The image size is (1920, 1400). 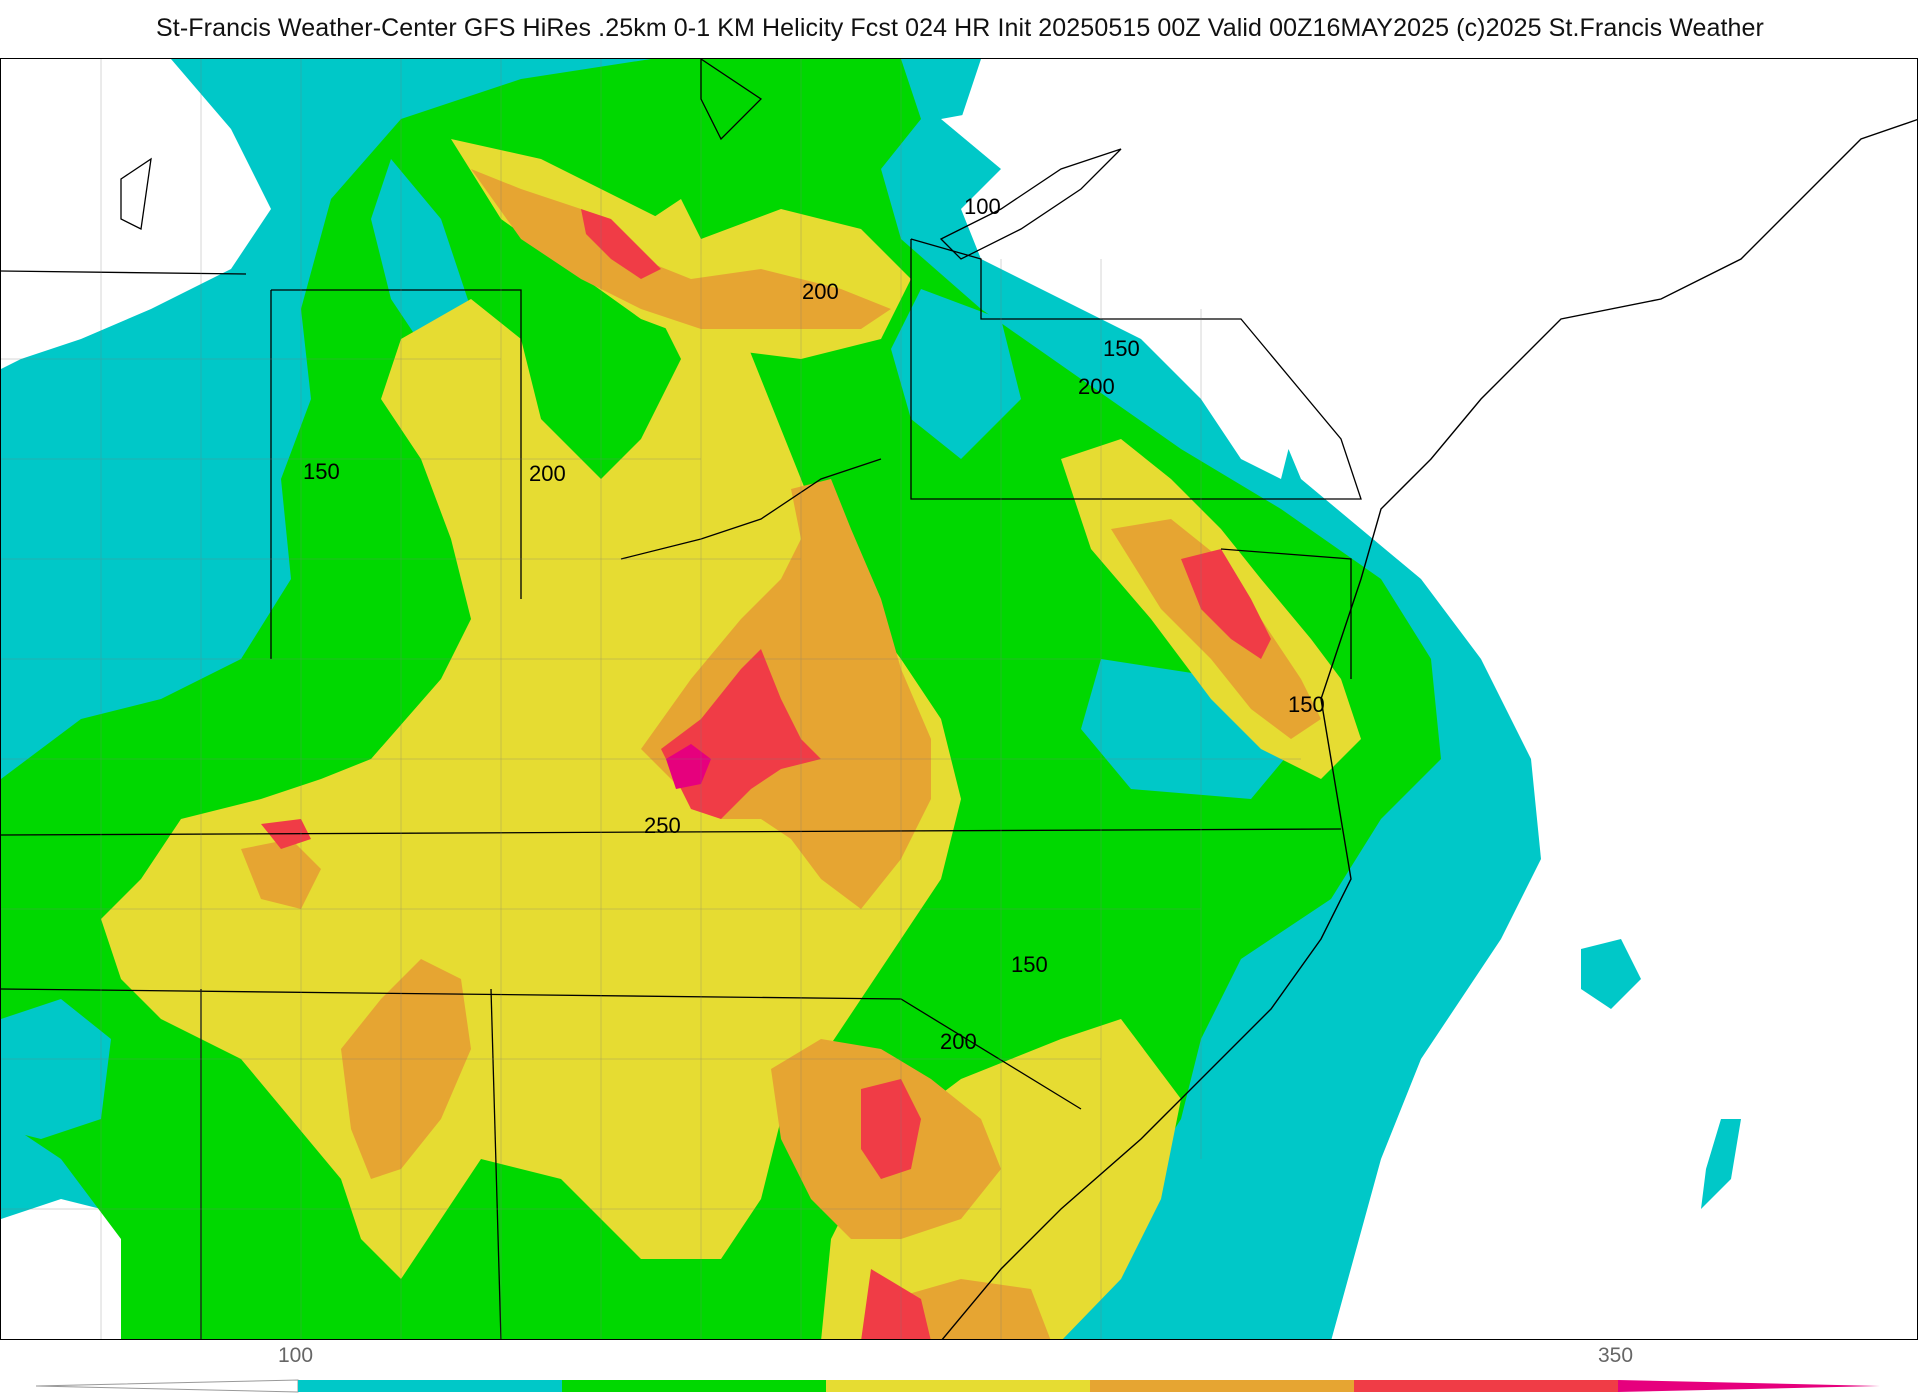 I want to click on colorbar-tick-label: 350, so click(x=1616, y=1355).